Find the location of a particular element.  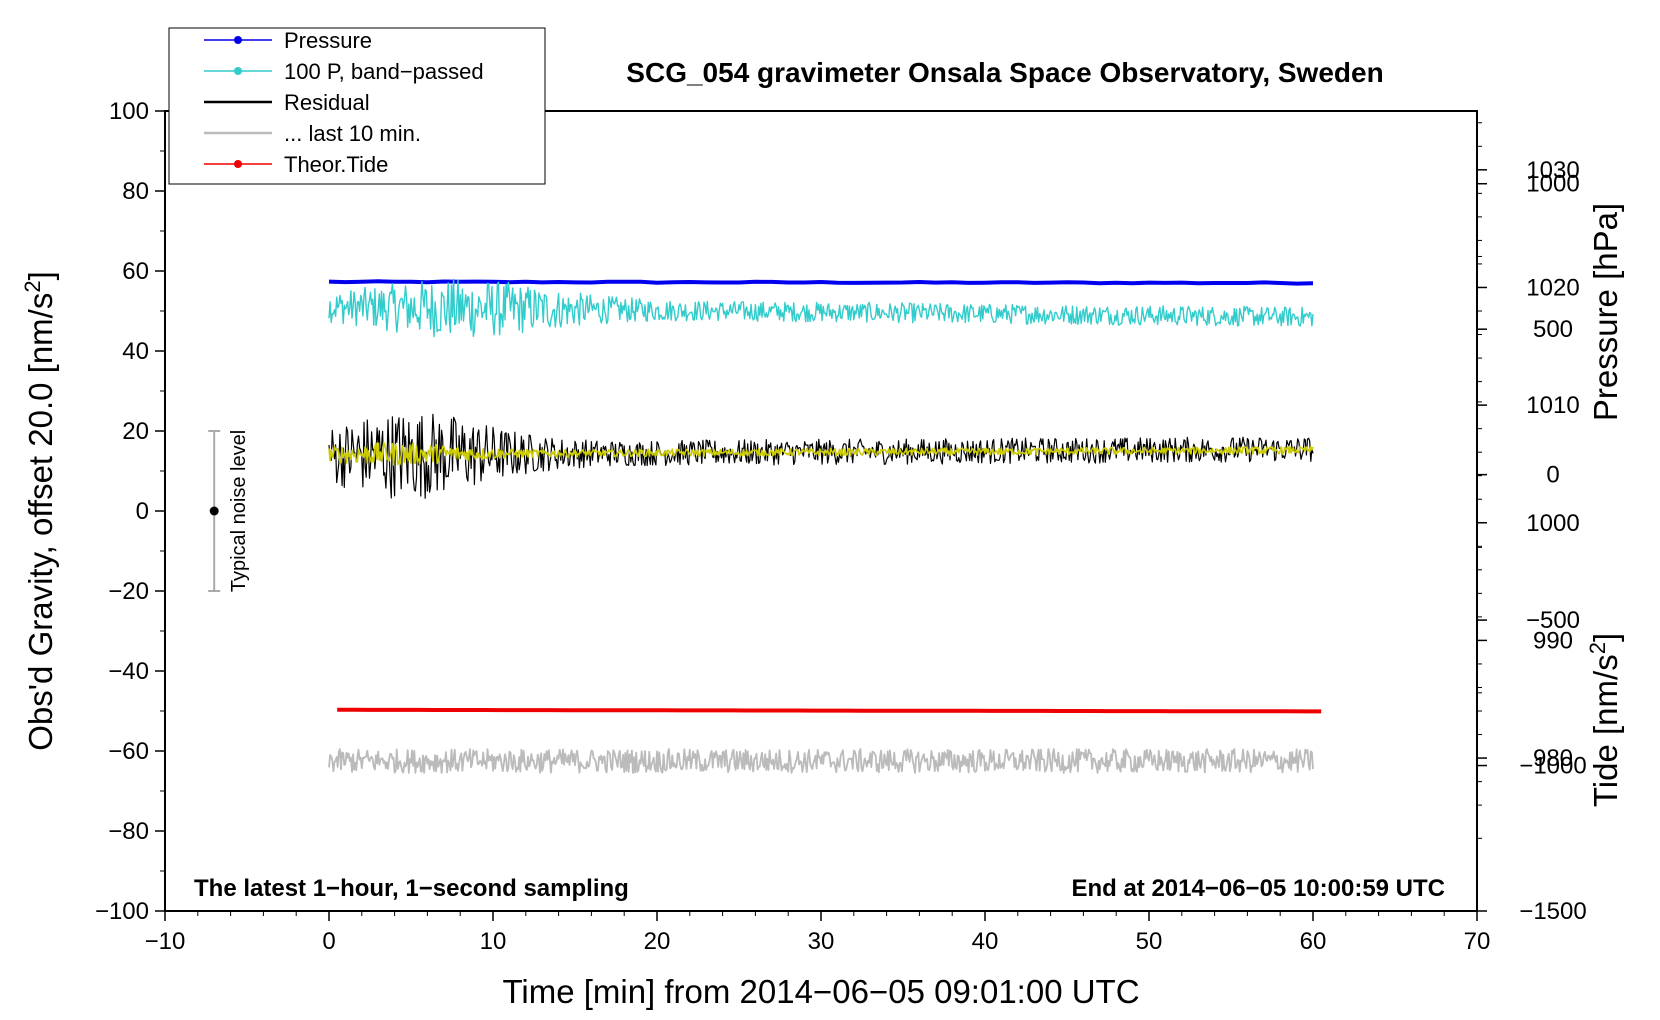

noise-bar-center-dot is located at coordinates (214, 511).